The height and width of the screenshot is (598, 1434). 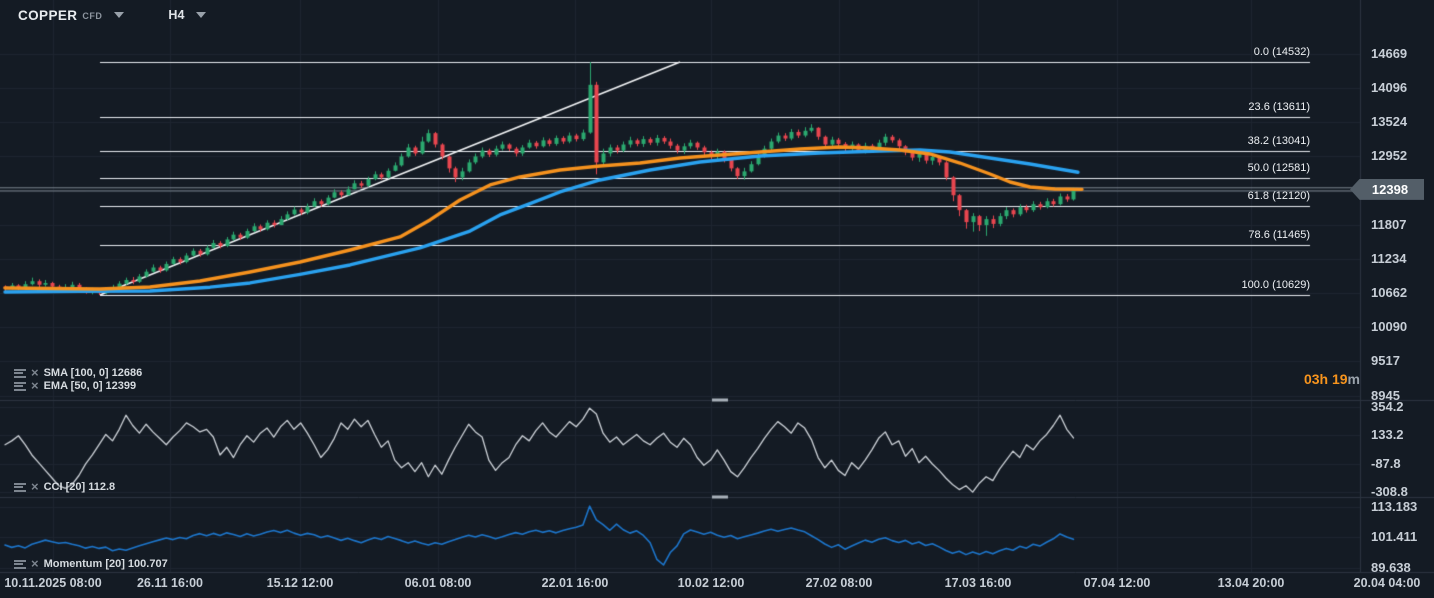 I want to click on price-axis-label: 14096, so click(x=1389, y=88).